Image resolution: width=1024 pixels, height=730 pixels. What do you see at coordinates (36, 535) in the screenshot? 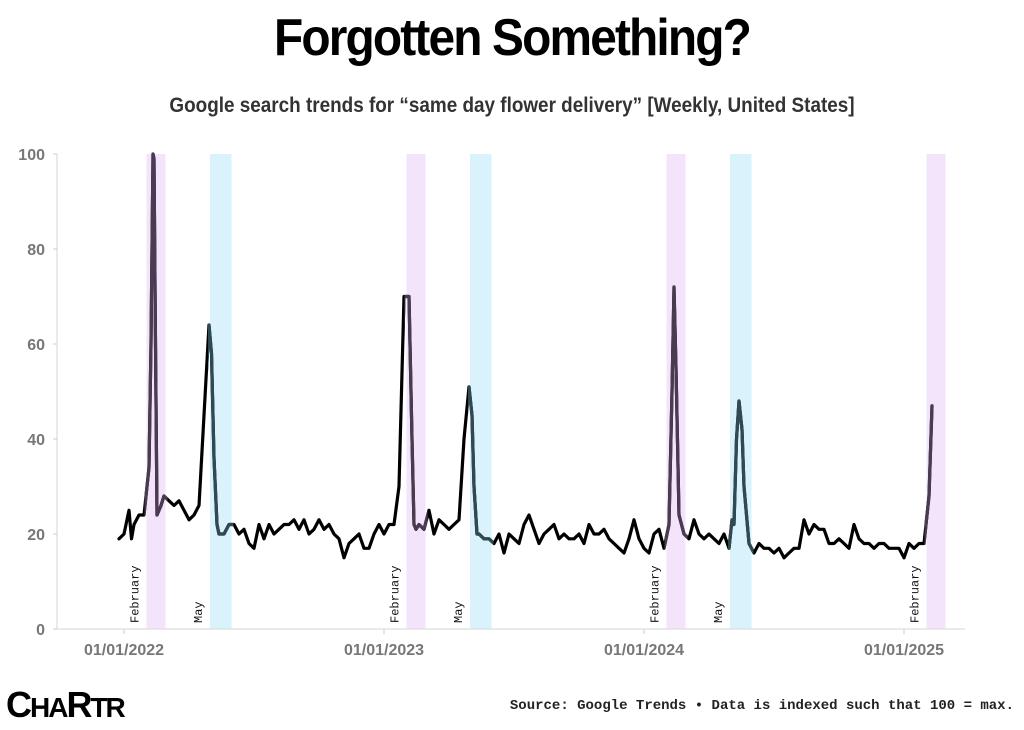
I see `y-tick-label-20: 20` at bounding box center [36, 535].